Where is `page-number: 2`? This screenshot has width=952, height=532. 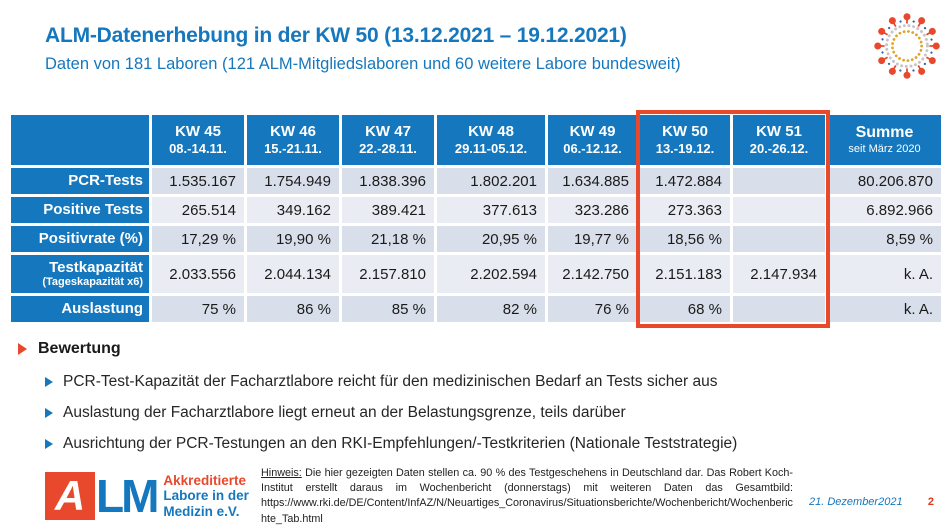 page-number: 2 is located at coordinates (930, 502).